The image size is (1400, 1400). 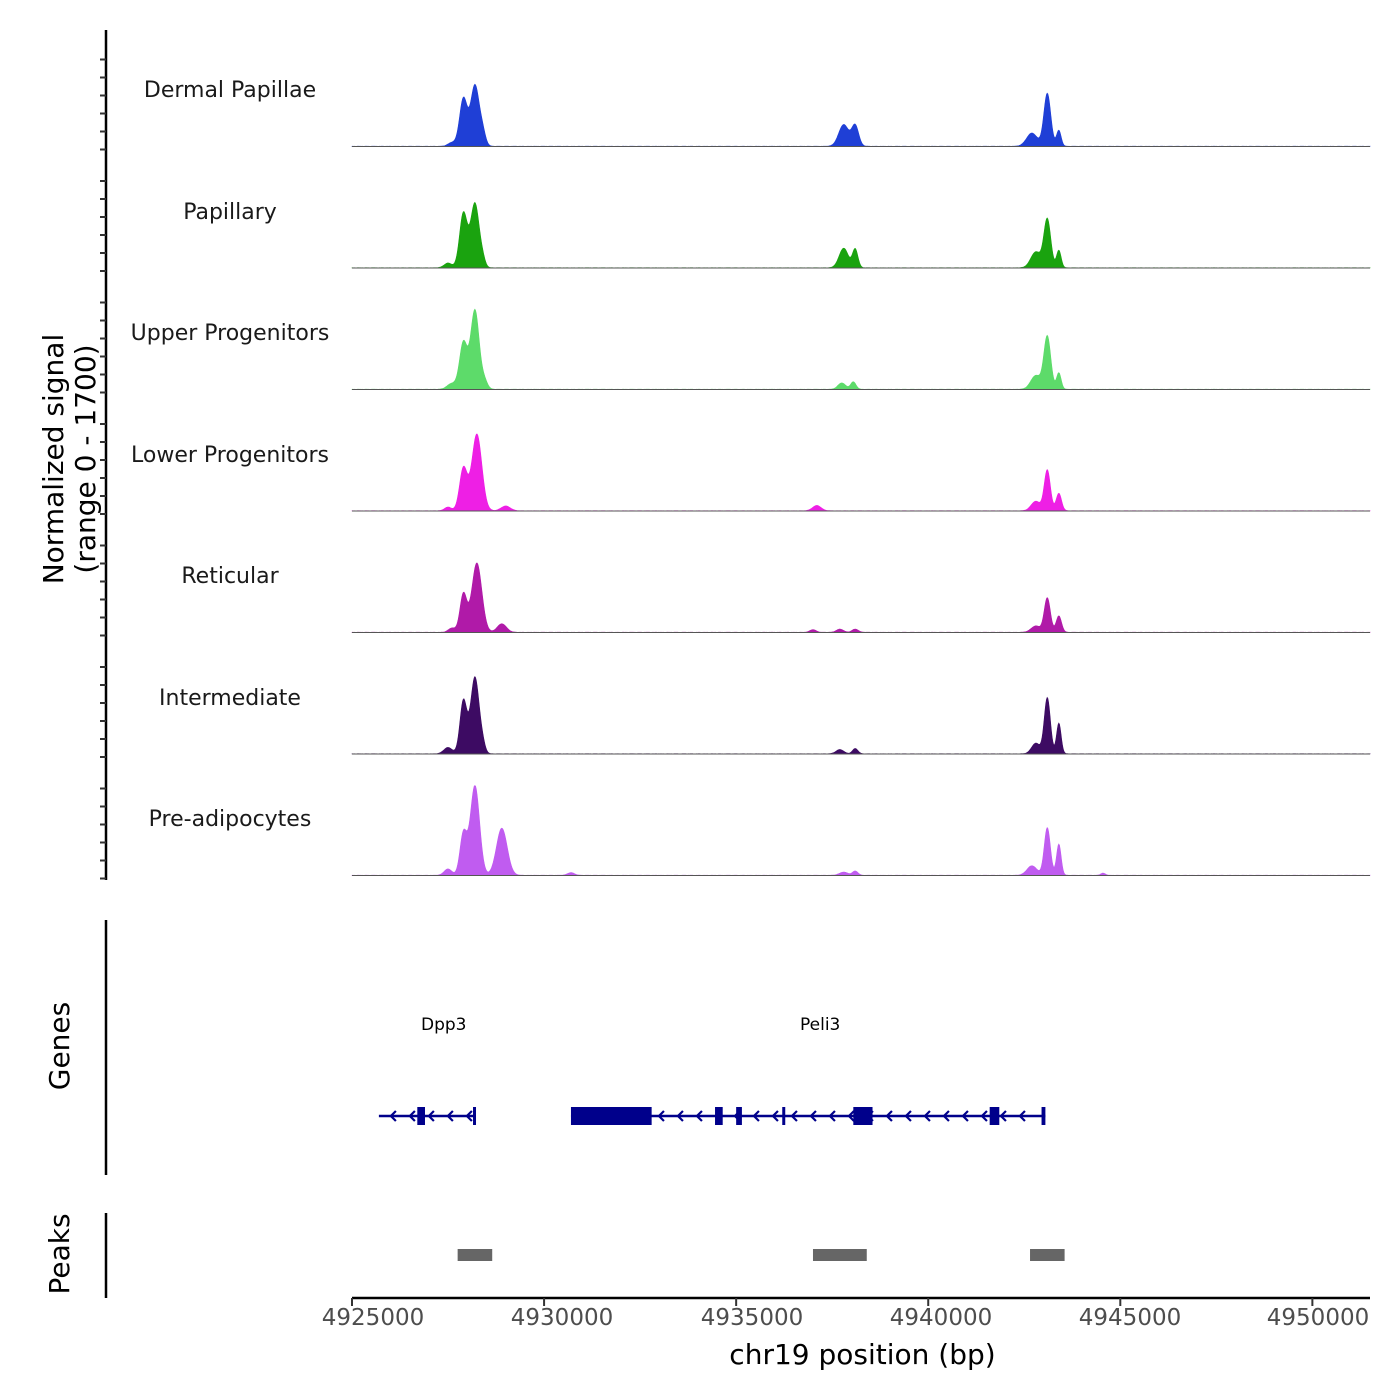 What do you see at coordinates (230, 698) in the screenshot?
I see `track-label-intermediate: Intermediate` at bounding box center [230, 698].